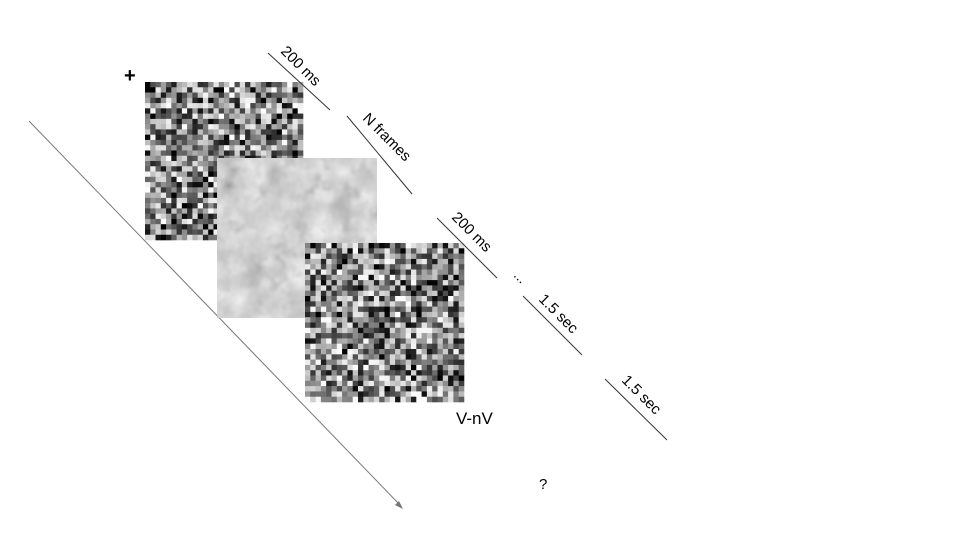 Image resolution: width=960 pixels, height=540 pixels. Describe the element at coordinates (399, 505) in the screenshot. I see `time-arrow-head-icon` at that location.